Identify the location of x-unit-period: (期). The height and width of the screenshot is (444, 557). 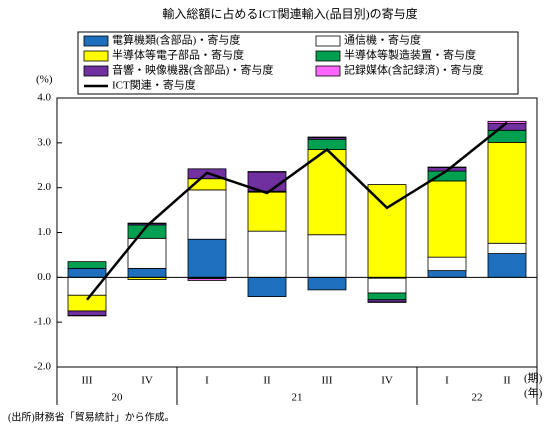
(533, 378).